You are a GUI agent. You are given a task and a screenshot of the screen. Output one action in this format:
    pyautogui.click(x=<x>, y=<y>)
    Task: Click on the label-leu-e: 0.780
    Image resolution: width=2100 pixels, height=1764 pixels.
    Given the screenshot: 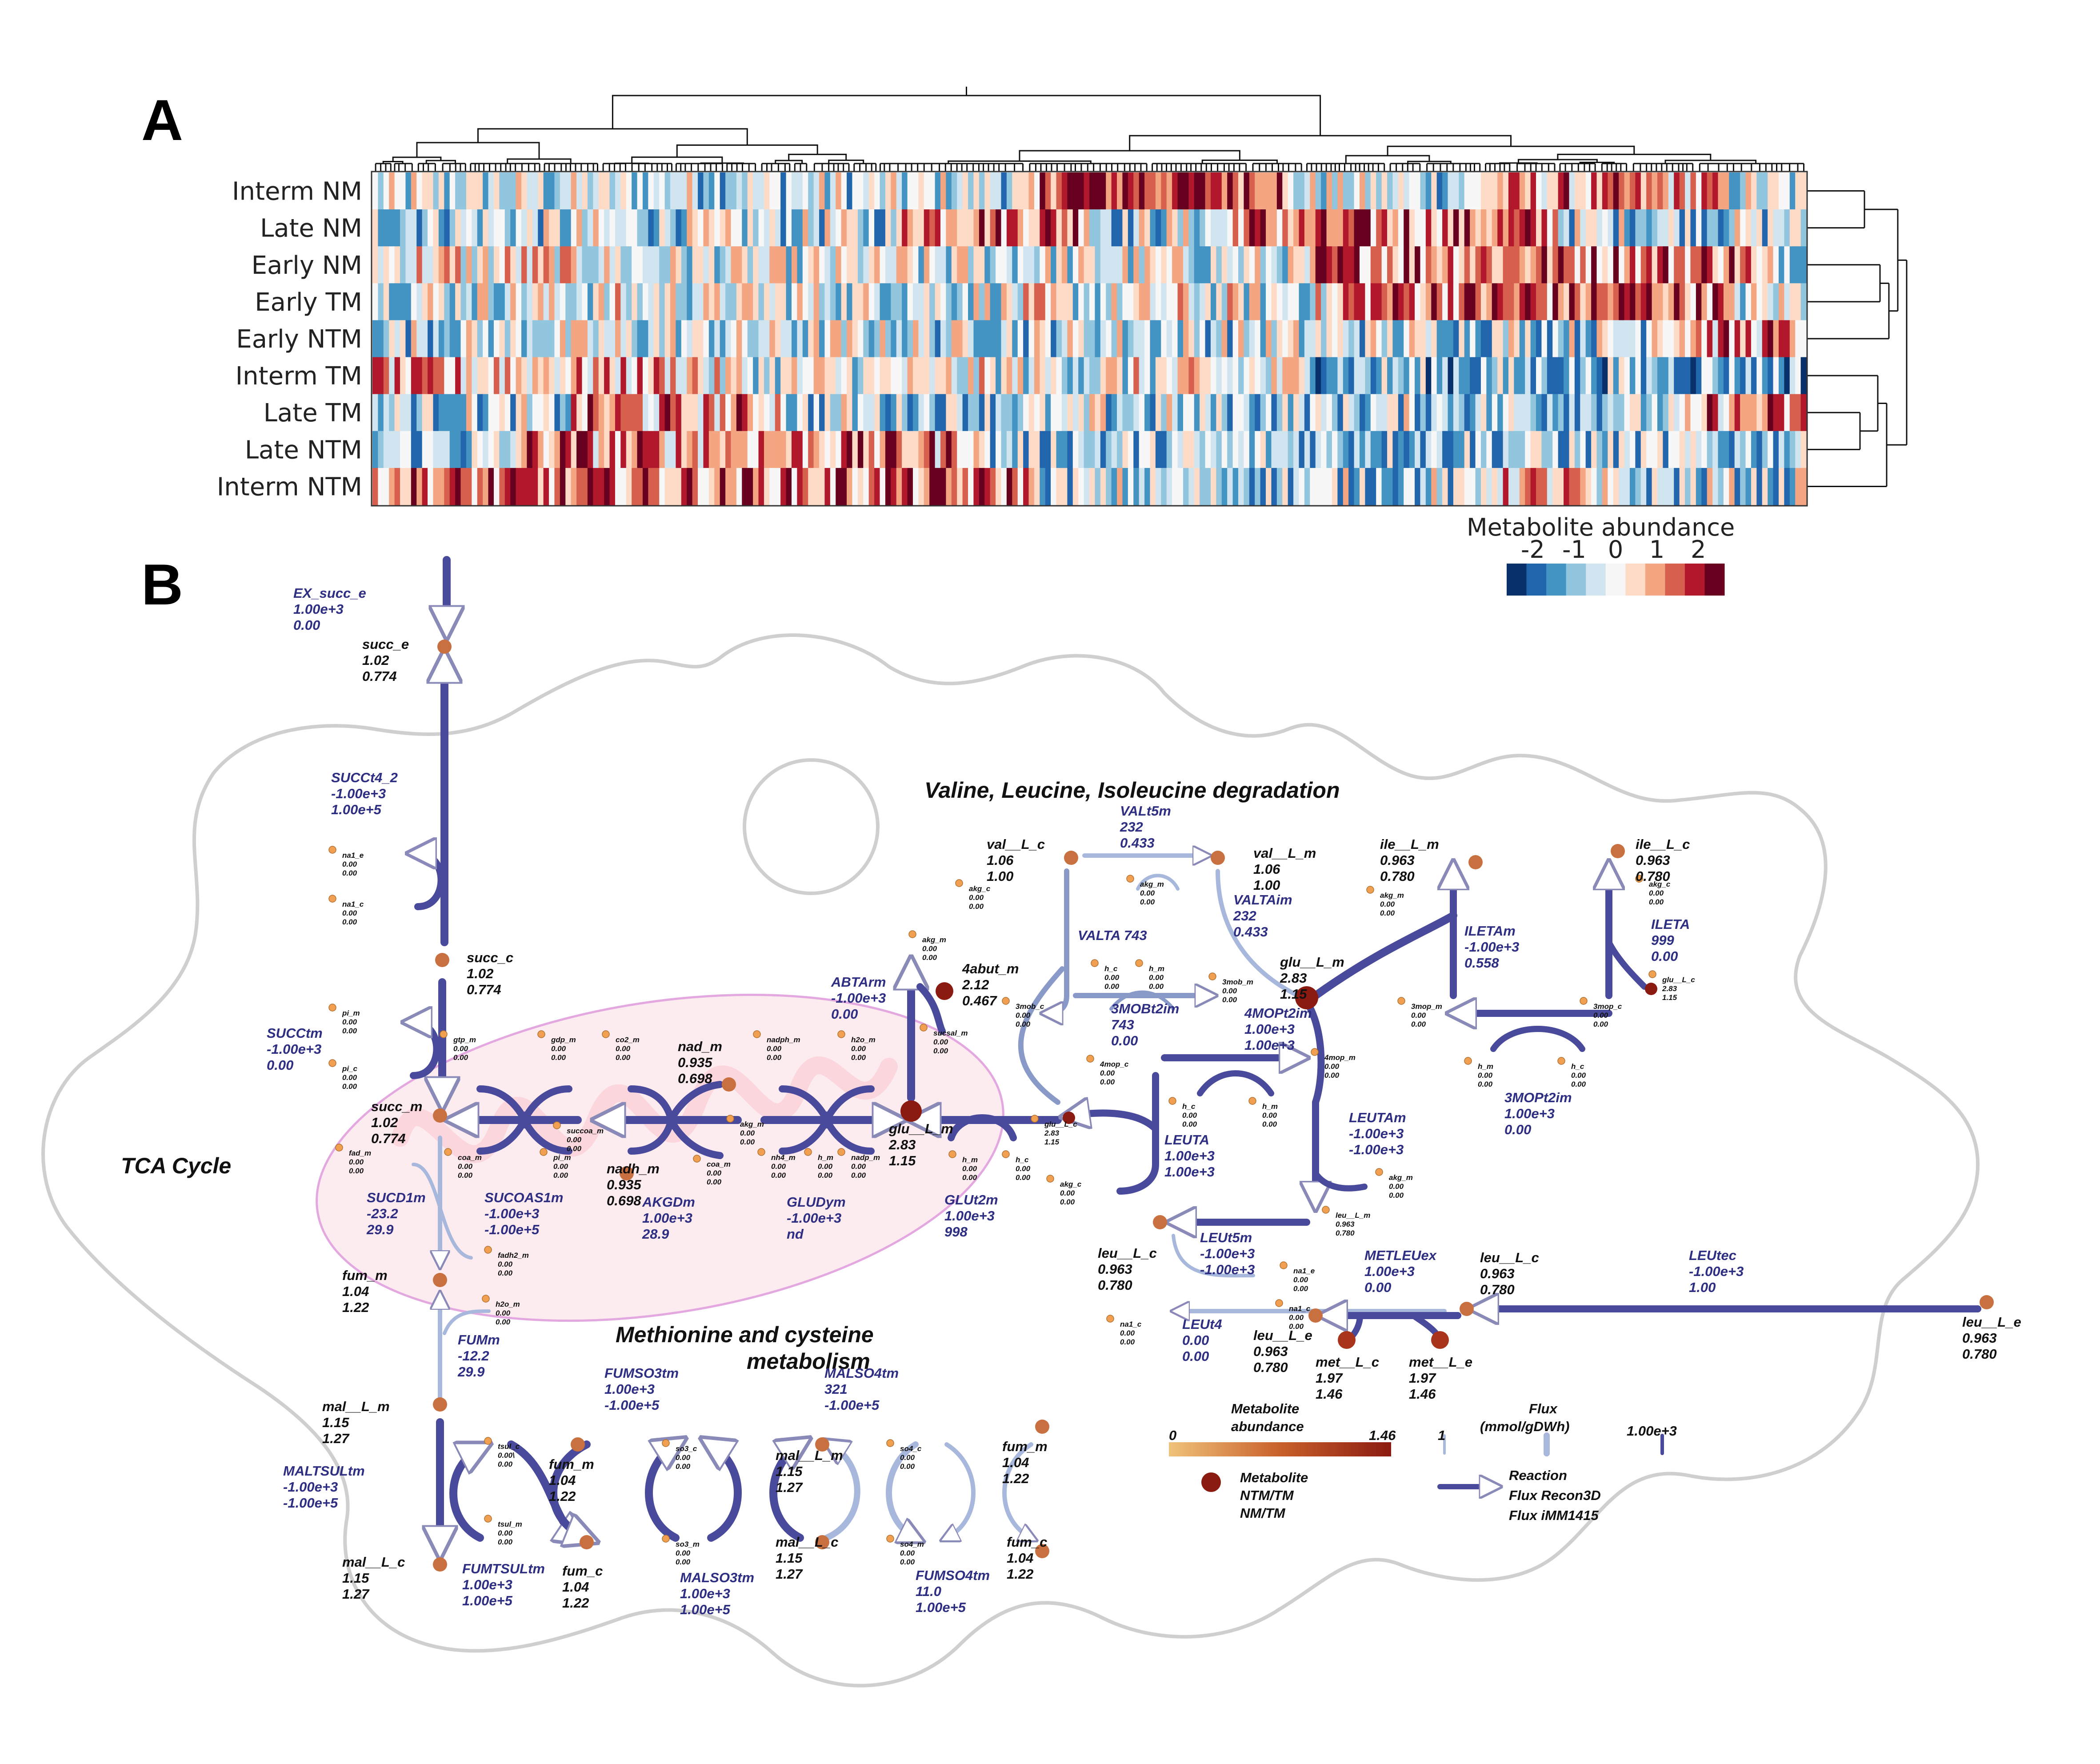 What is the action you would take?
    pyautogui.click(x=1270, y=1367)
    